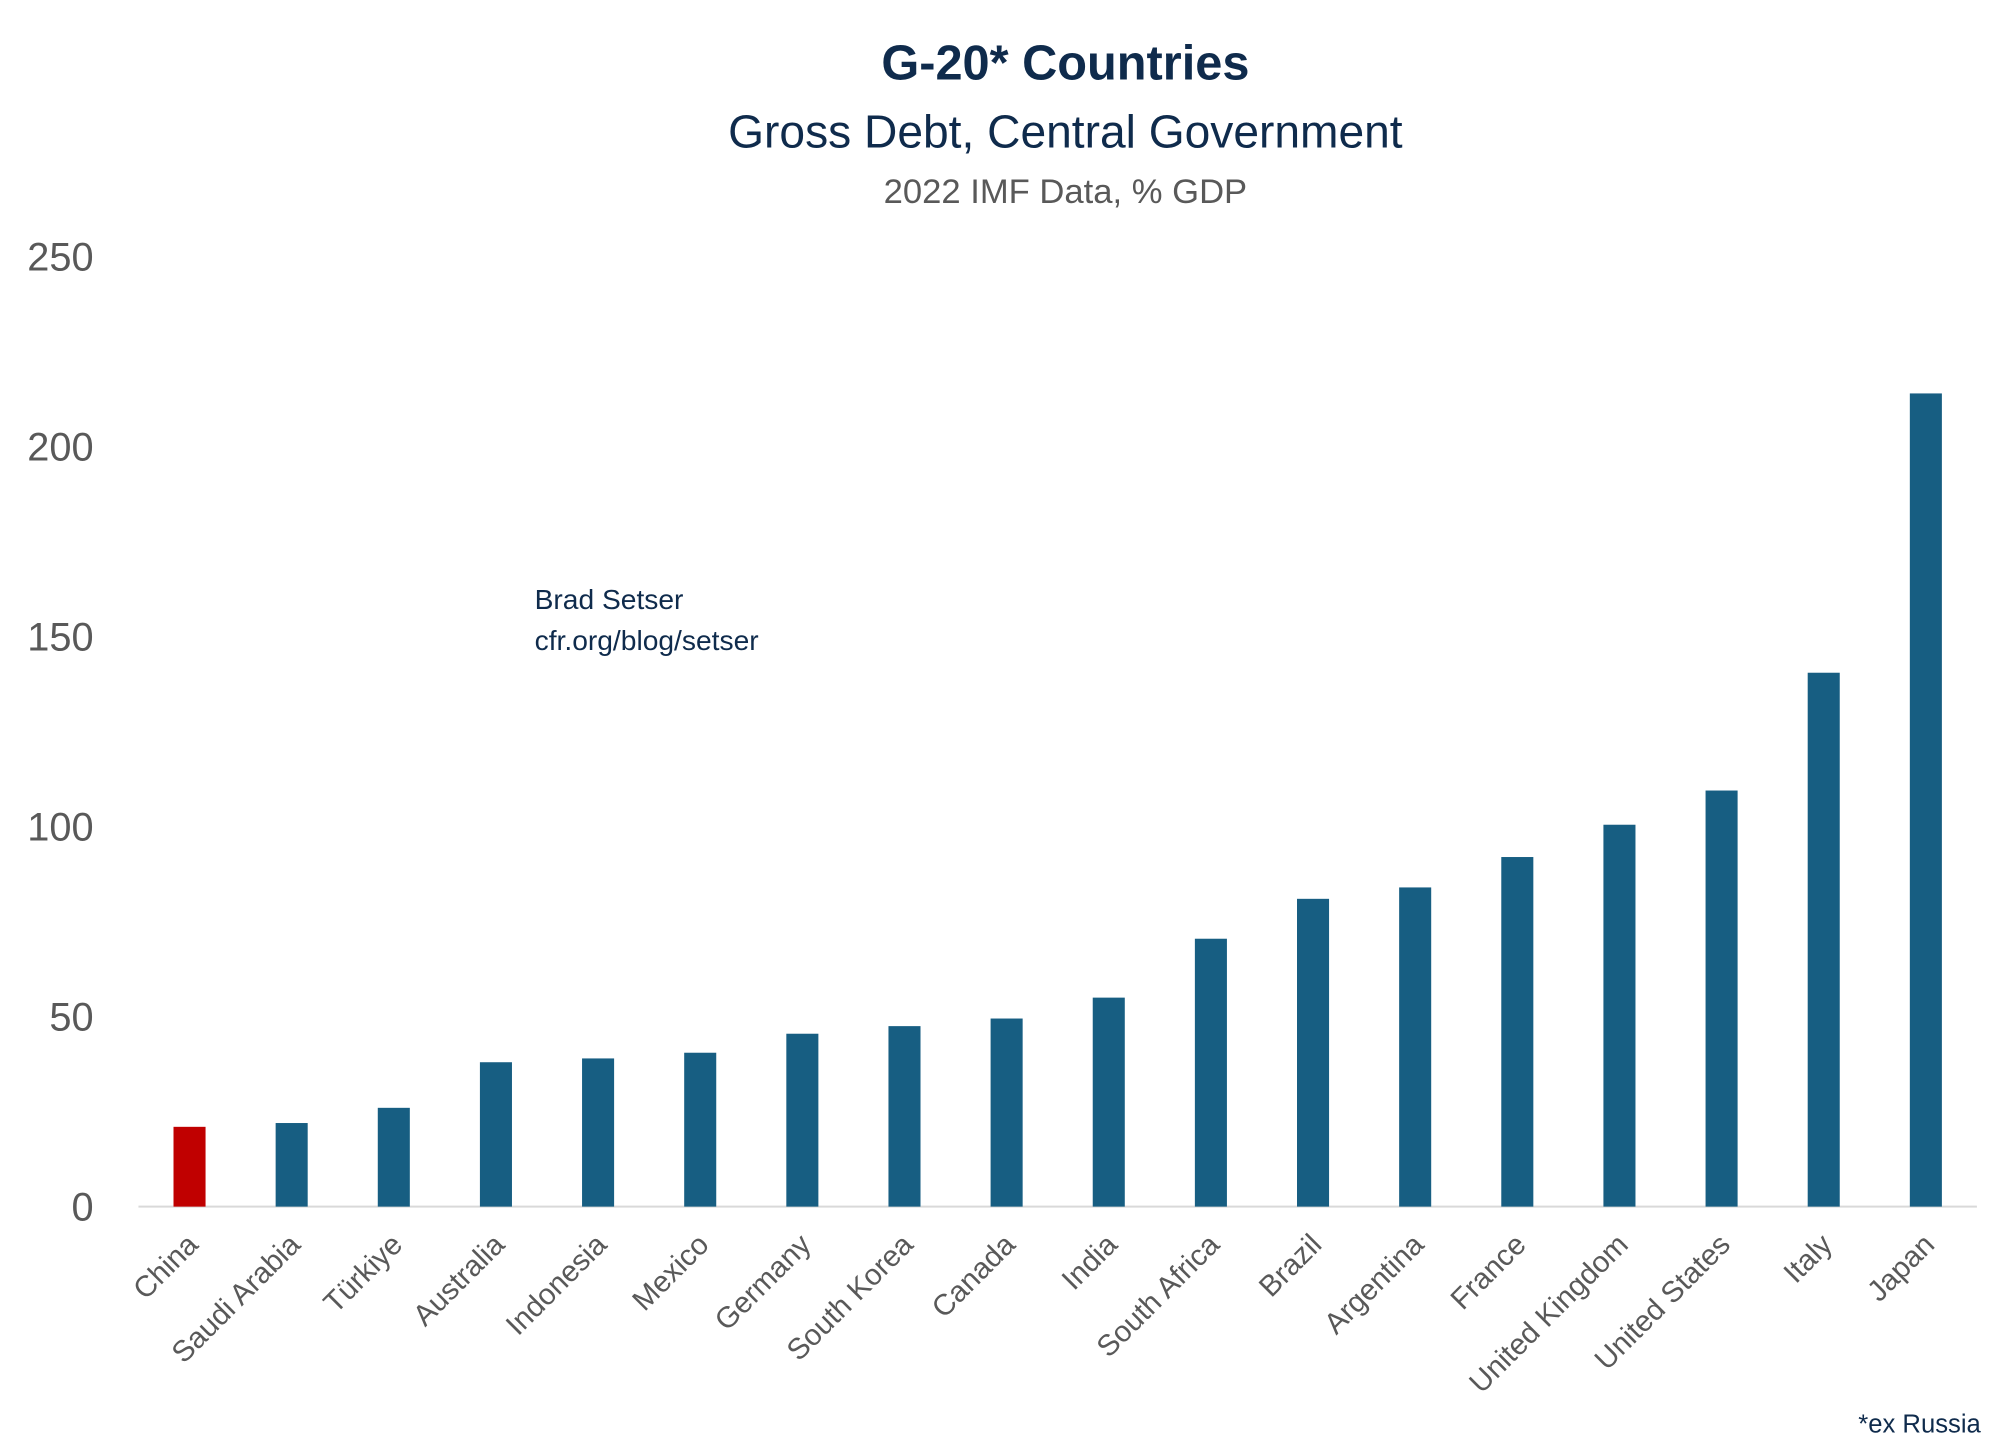 Image resolution: width=2000 pixels, height=1453 pixels. What do you see at coordinates (670, 1272) in the screenshot?
I see `x-tick-label: Mexico` at bounding box center [670, 1272].